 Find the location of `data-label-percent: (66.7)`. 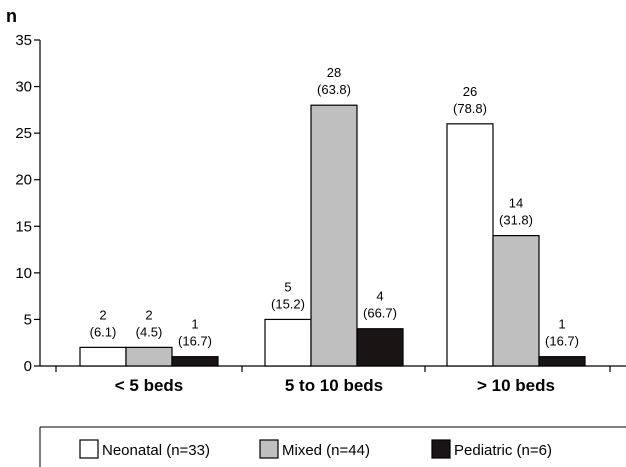

data-label-percent: (66.7) is located at coordinates (380, 313).